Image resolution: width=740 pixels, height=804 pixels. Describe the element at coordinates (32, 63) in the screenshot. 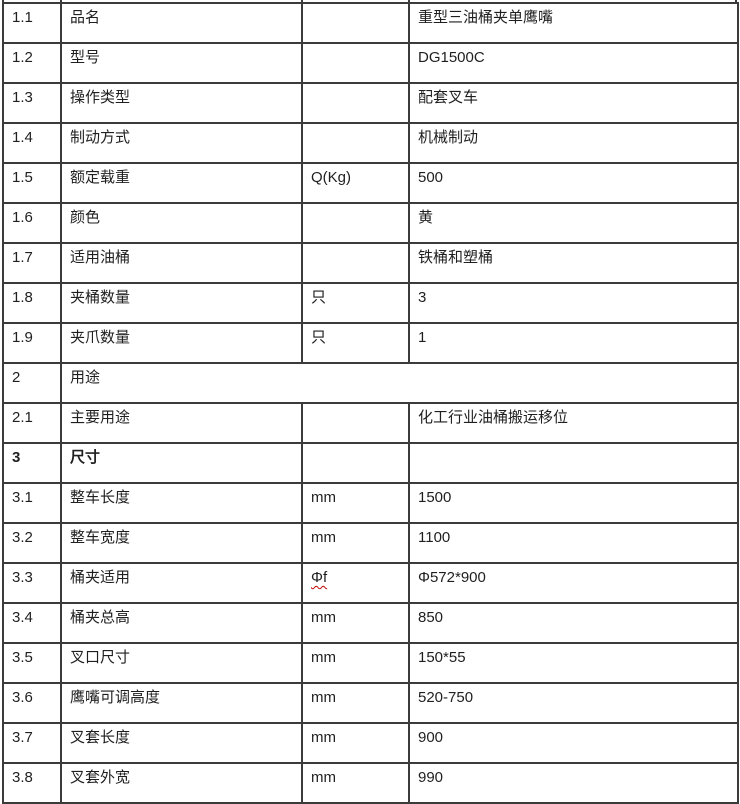

I see `row-number-cell: 1.2` at that location.